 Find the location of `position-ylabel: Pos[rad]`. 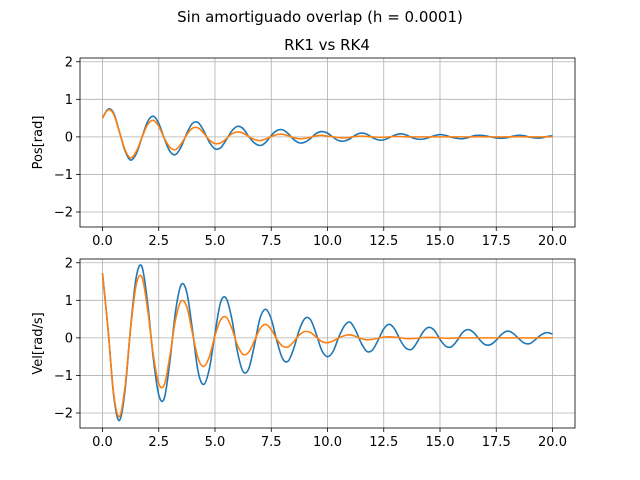

position-ylabel: Pos[rad] is located at coordinates (38, 143).